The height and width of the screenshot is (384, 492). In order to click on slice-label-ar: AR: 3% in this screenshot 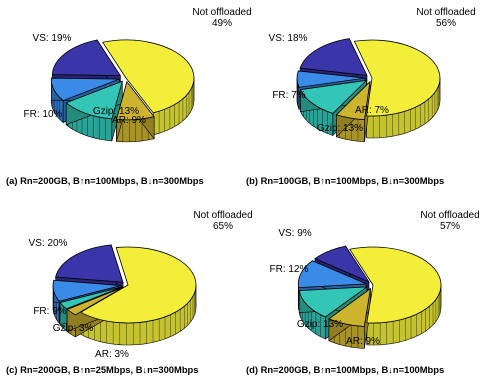, I will do `click(112, 354)`.